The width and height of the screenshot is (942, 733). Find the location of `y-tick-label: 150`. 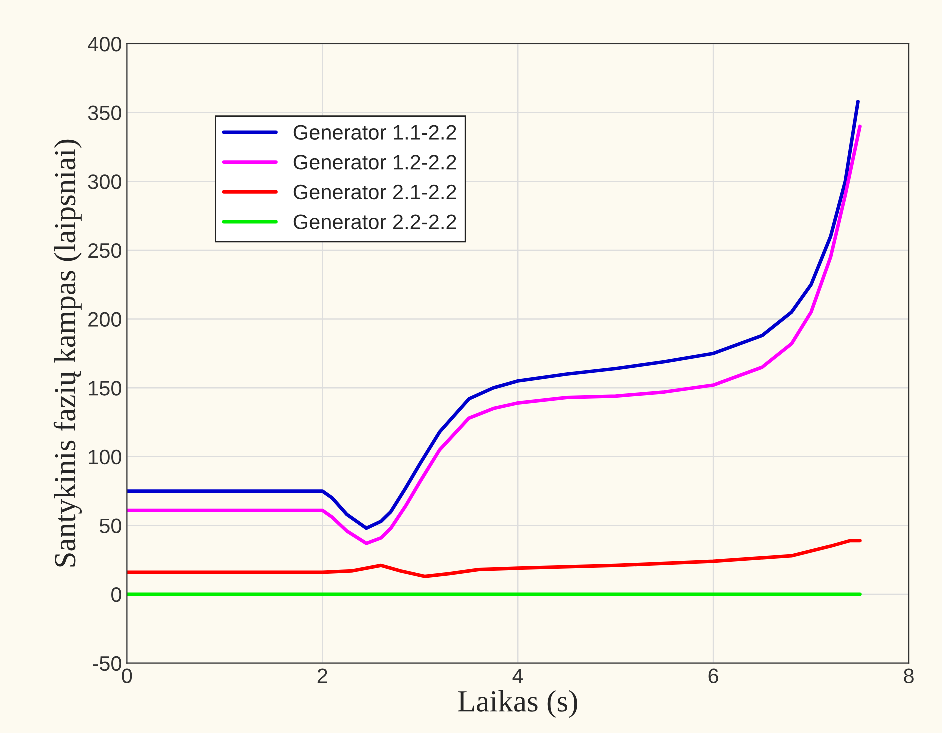

y-tick-label: 150 is located at coordinates (105, 388).